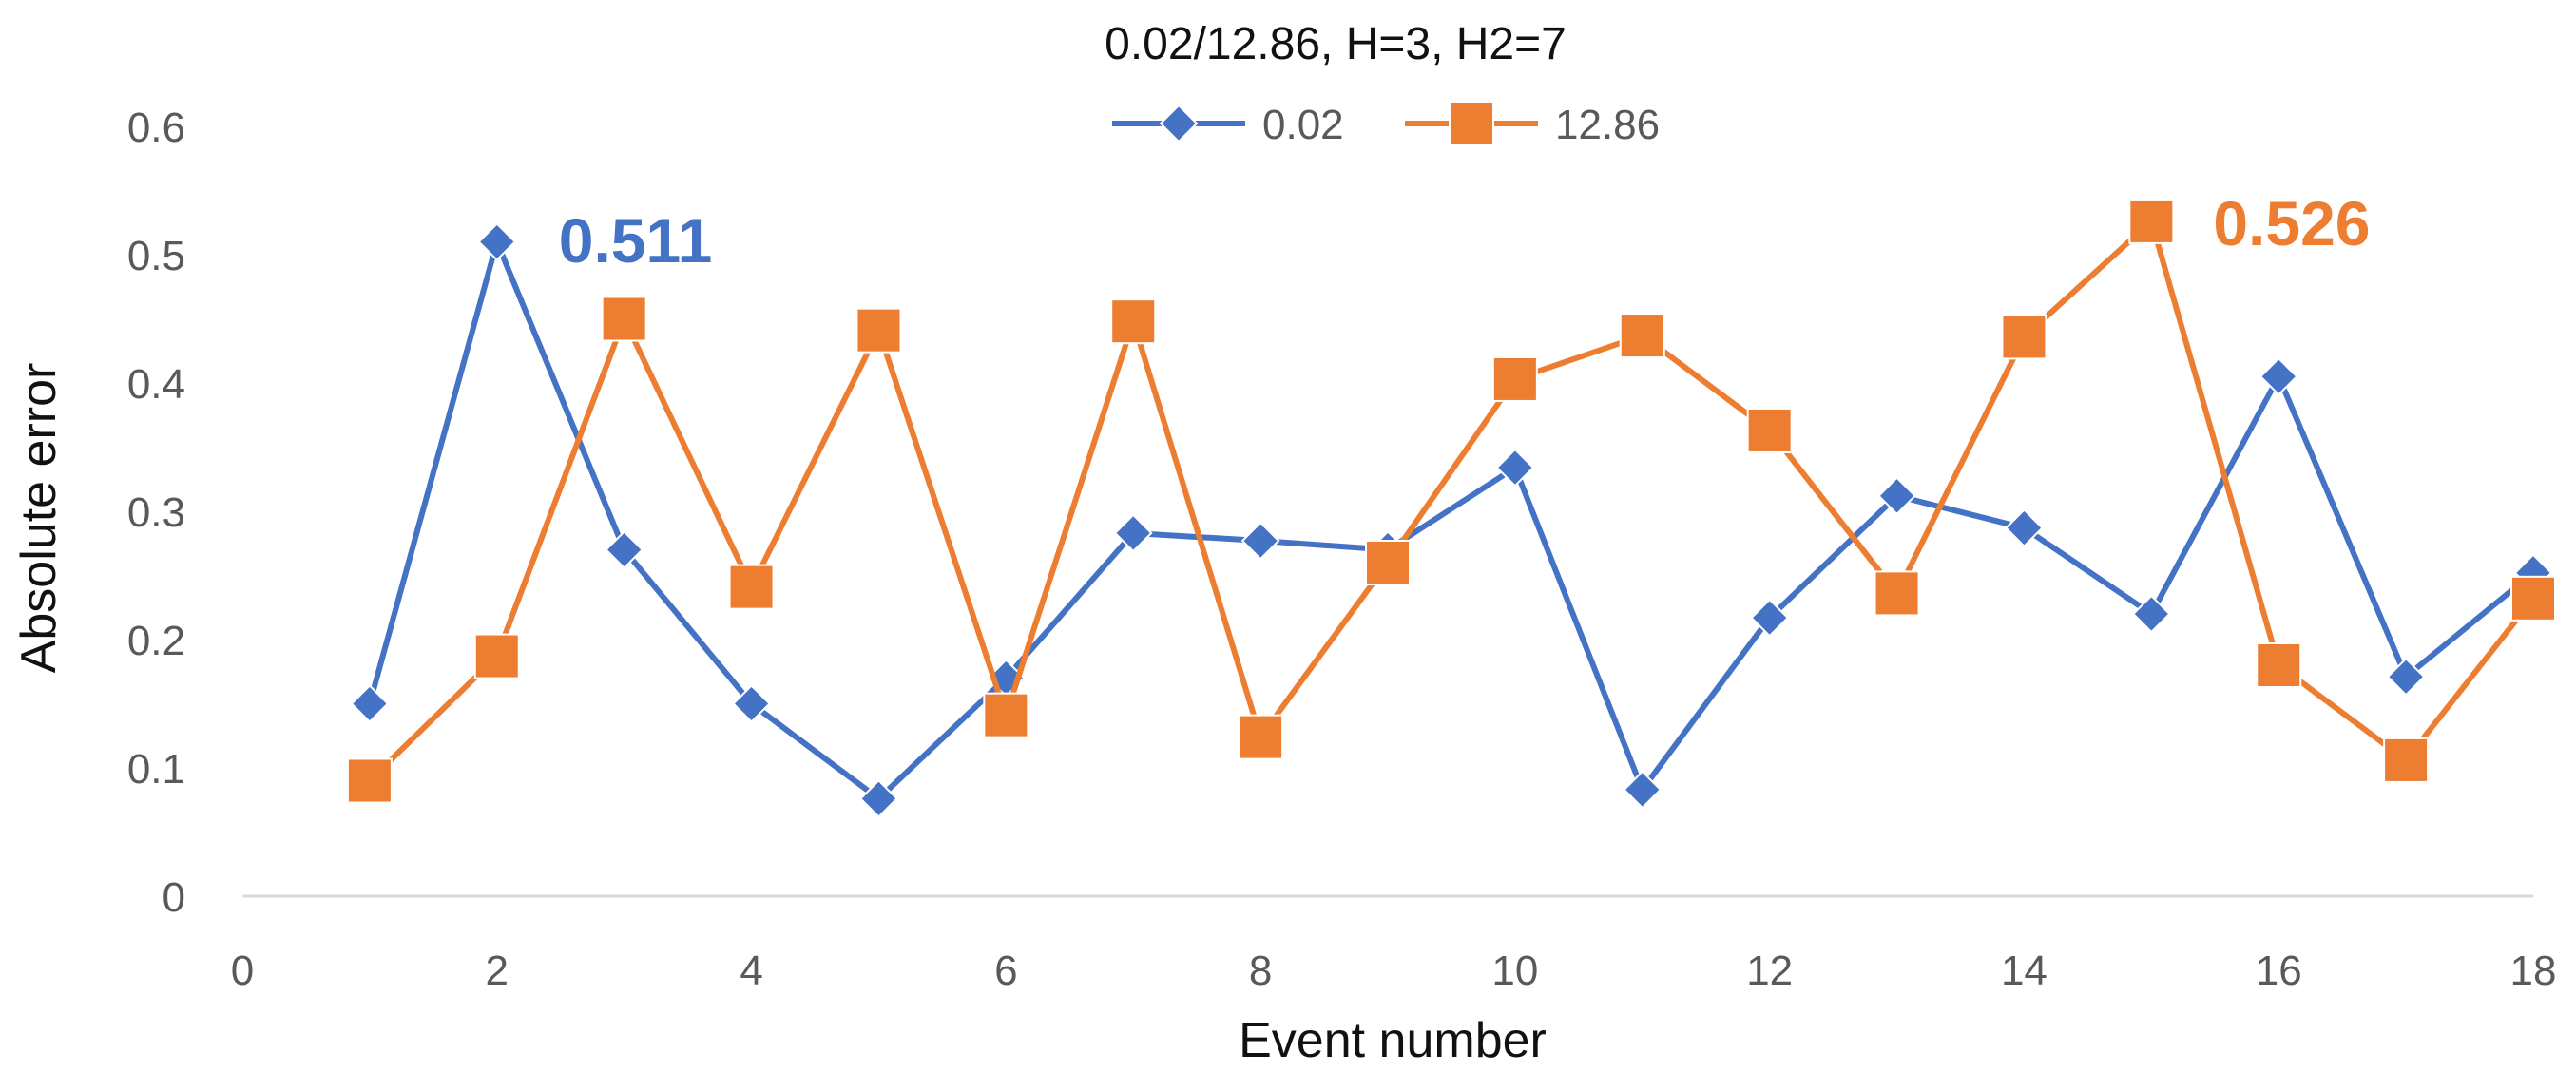 Image resolution: width=2576 pixels, height=1091 pixels. Describe the element at coordinates (1465, 232) in the screenshot. I see `annotation-layer: 0.511 0.526` at that location.